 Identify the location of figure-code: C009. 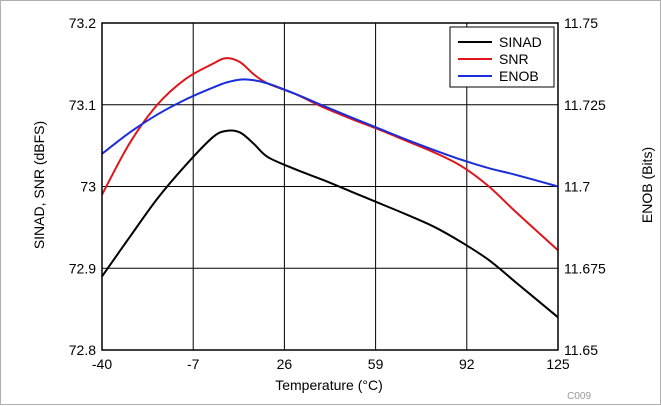
(579, 396).